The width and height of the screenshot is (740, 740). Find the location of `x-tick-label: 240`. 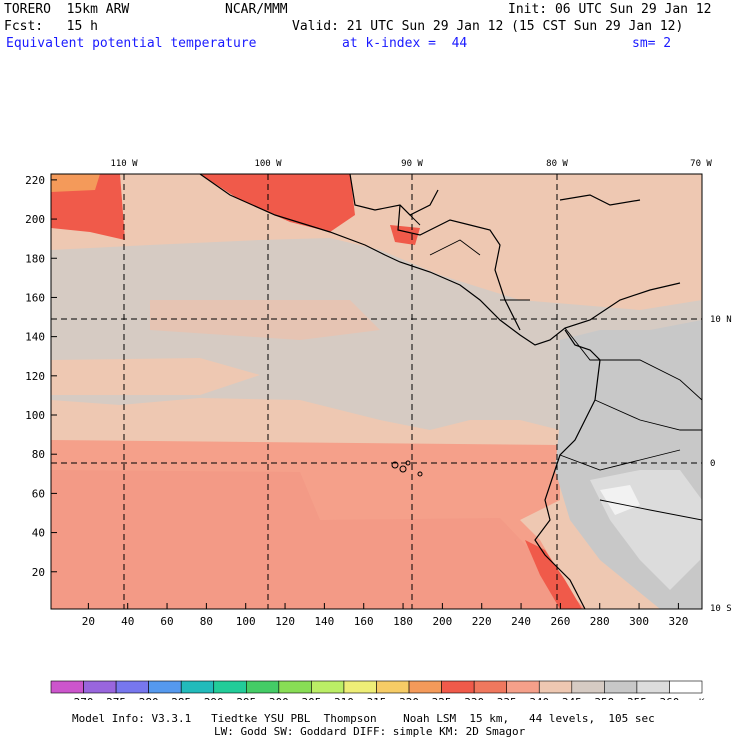

x-tick-label: 240 is located at coordinates (521, 621).